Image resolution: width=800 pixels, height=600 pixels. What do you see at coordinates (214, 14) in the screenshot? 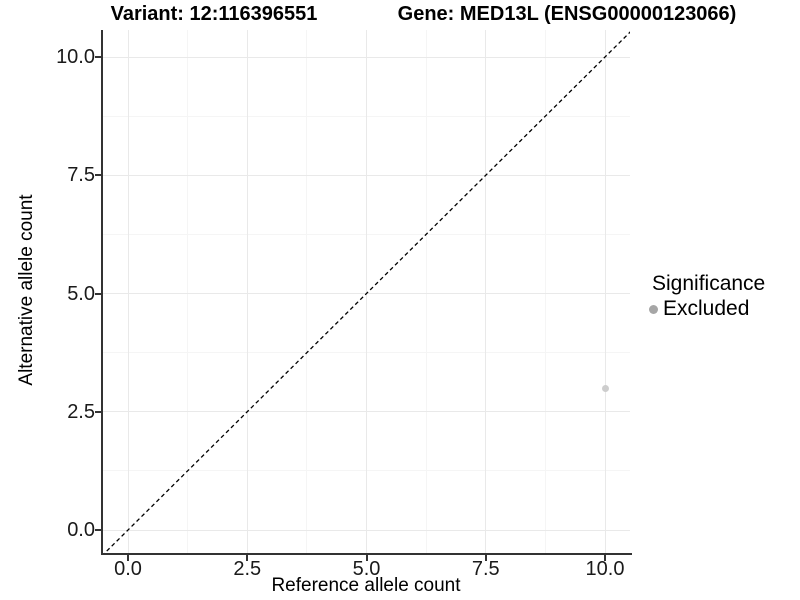
I see `plot-title-variant: Variant: 12:116396551` at bounding box center [214, 14].